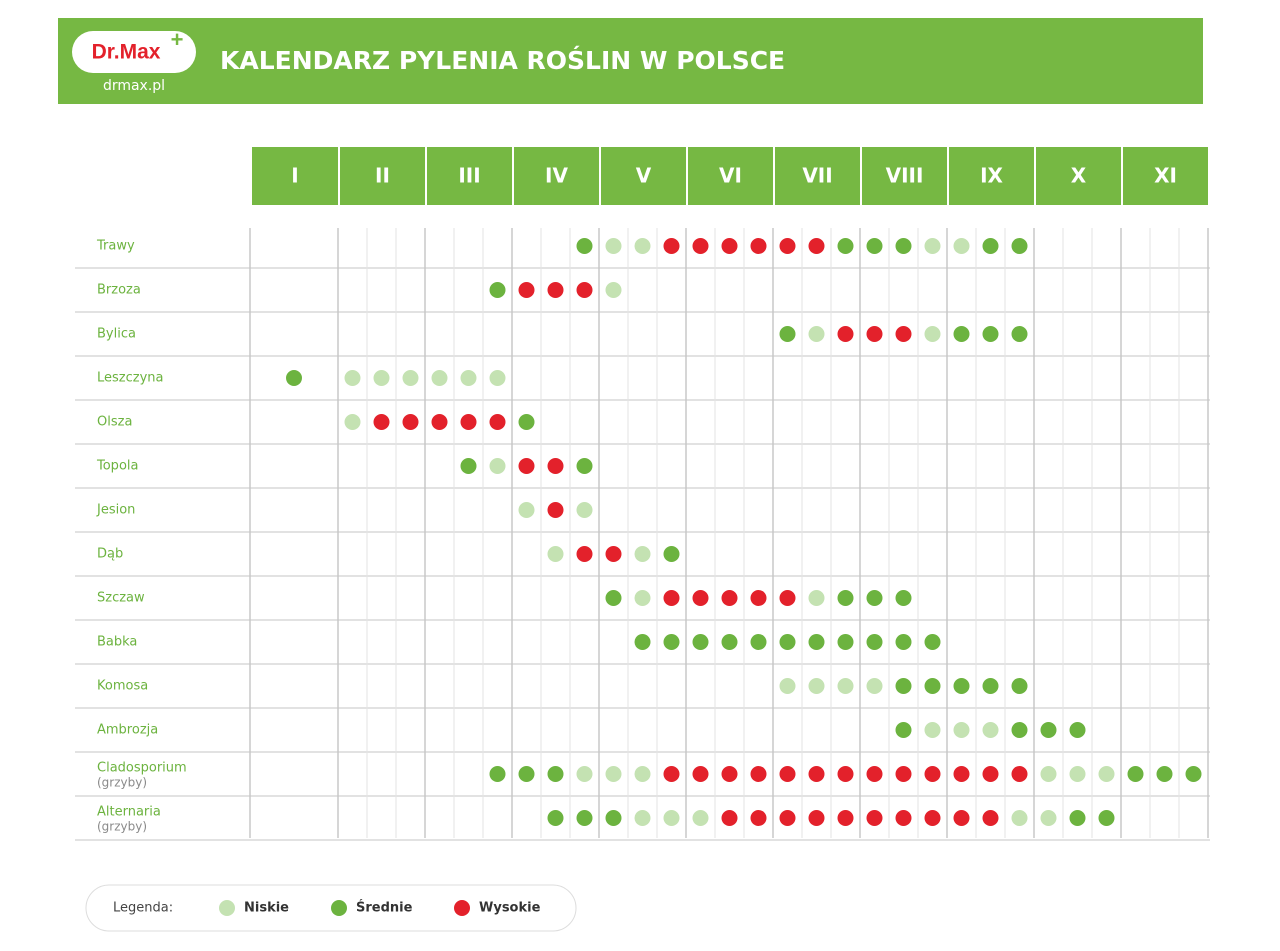 This screenshot has width=1280, height=951. Describe the element at coordinates (117, 642) in the screenshot. I see `row-label: Babka` at that location.